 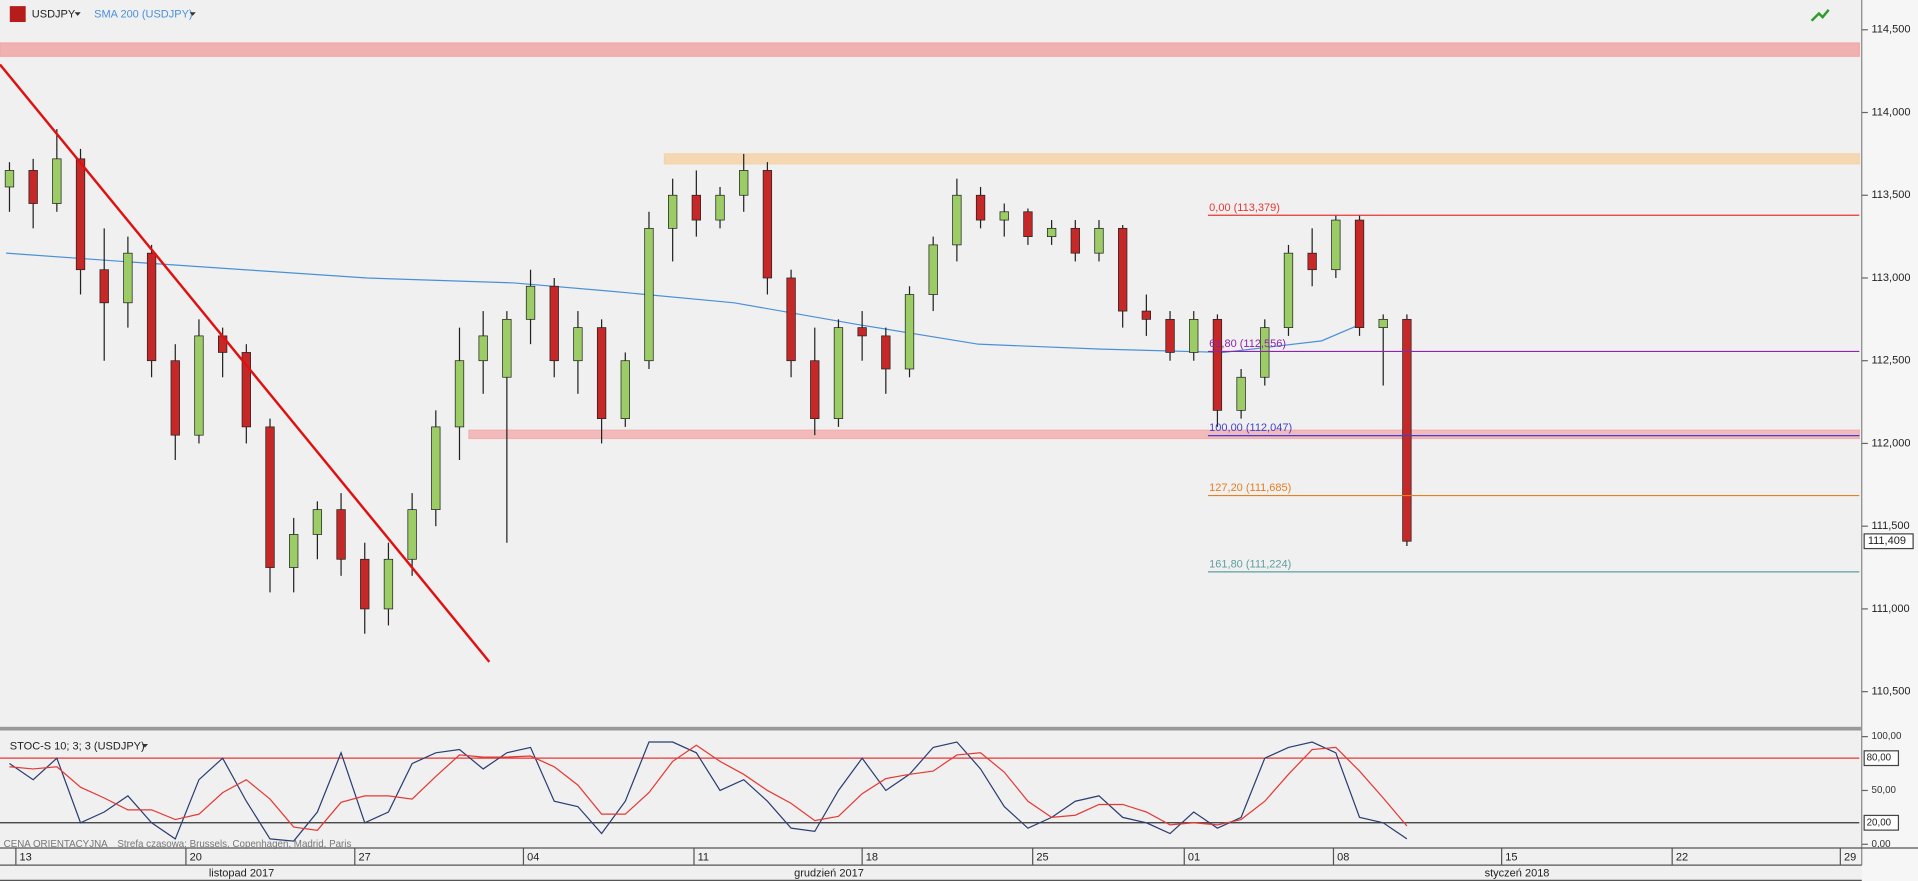 What do you see at coordinates (931, 728) in the screenshot?
I see `panel-separator` at bounding box center [931, 728].